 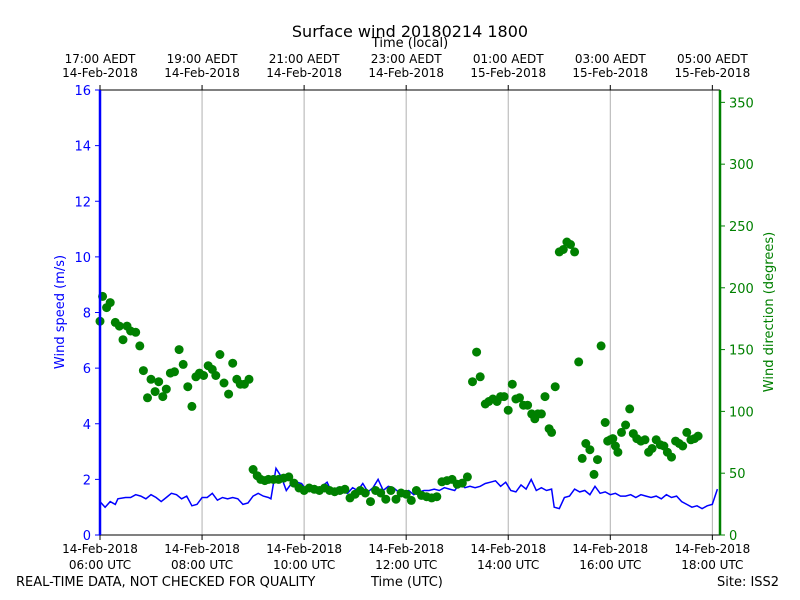 I want to click on left-tick-label: 12, so click(x=82, y=202).